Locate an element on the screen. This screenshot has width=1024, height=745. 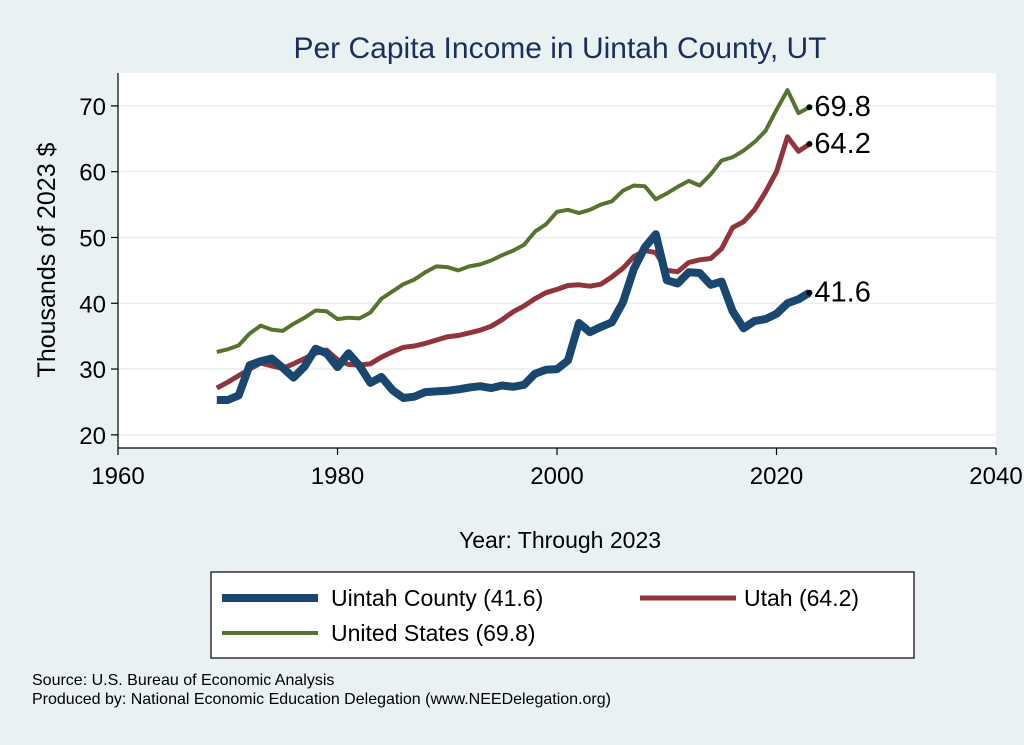
legend-label-united-states: United States (69.8) is located at coordinates (433, 633).